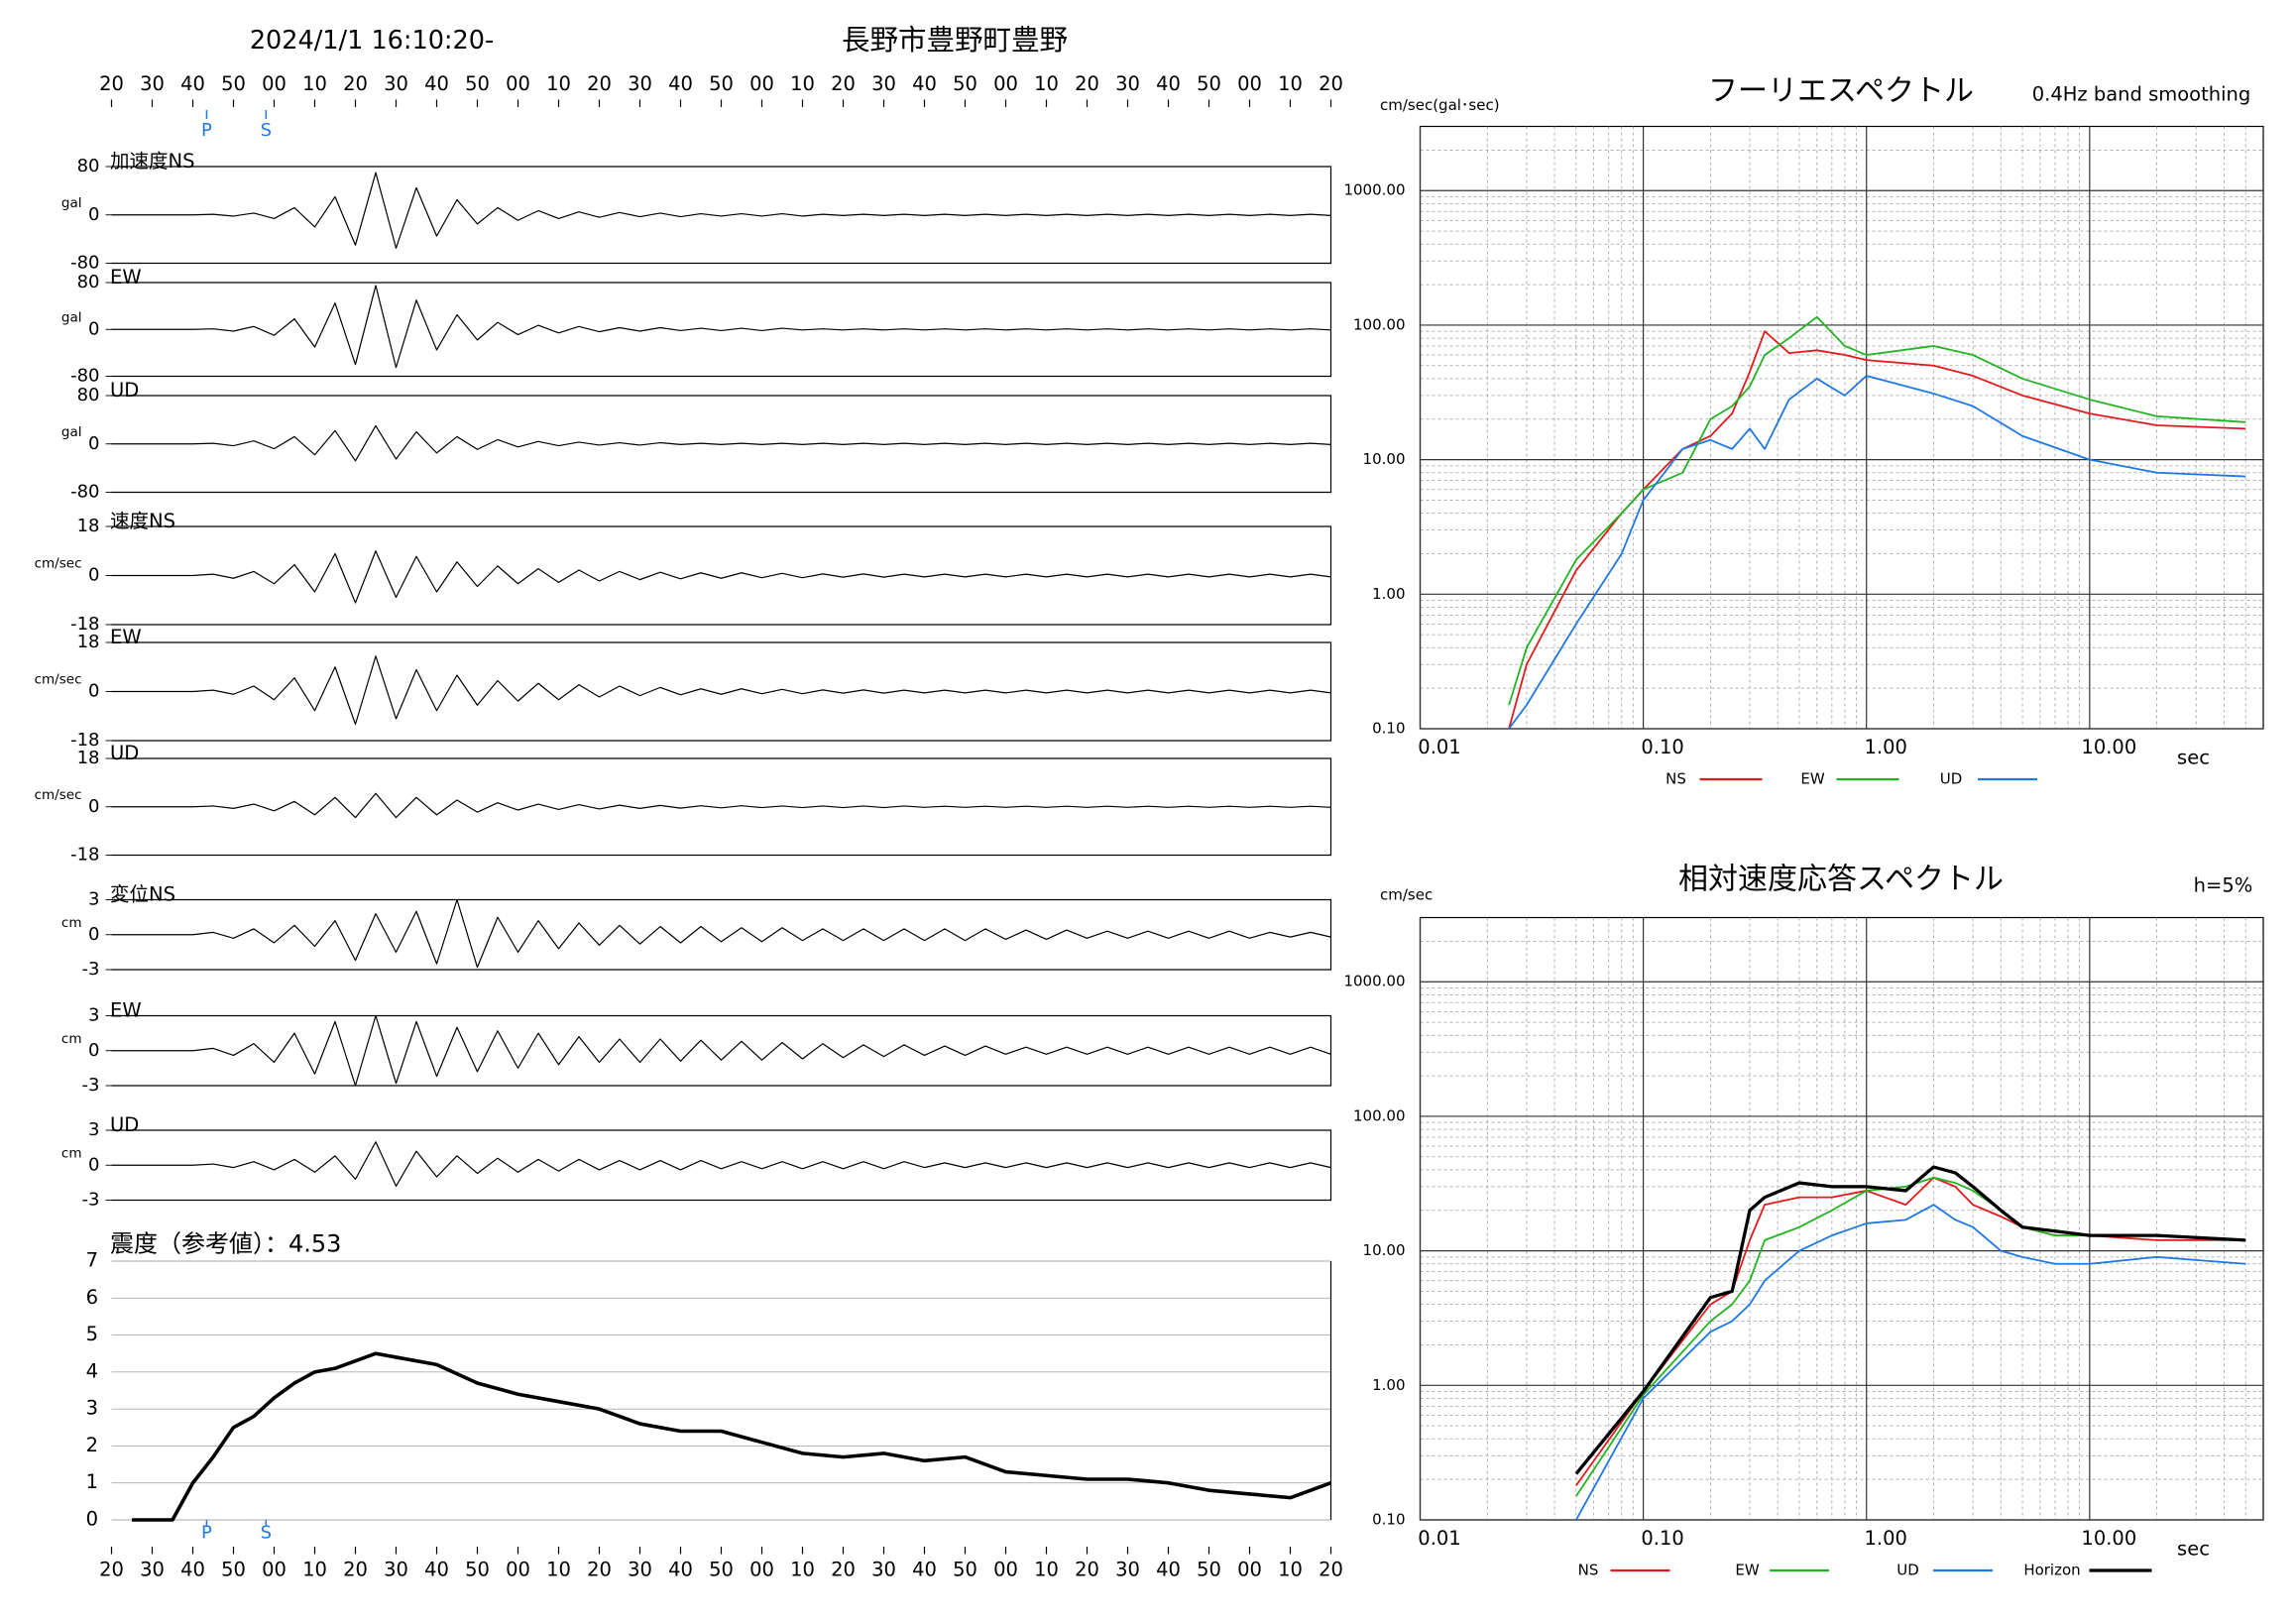 The width and height of the screenshot is (2296, 1623). What do you see at coordinates (125, 390) in the screenshot?
I see `panel-label: UD` at bounding box center [125, 390].